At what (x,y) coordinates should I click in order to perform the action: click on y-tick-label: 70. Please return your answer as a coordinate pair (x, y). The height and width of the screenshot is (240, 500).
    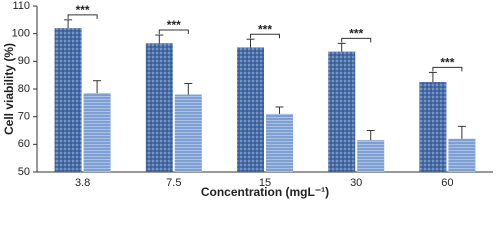
    Looking at the image, I should click on (24, 117).